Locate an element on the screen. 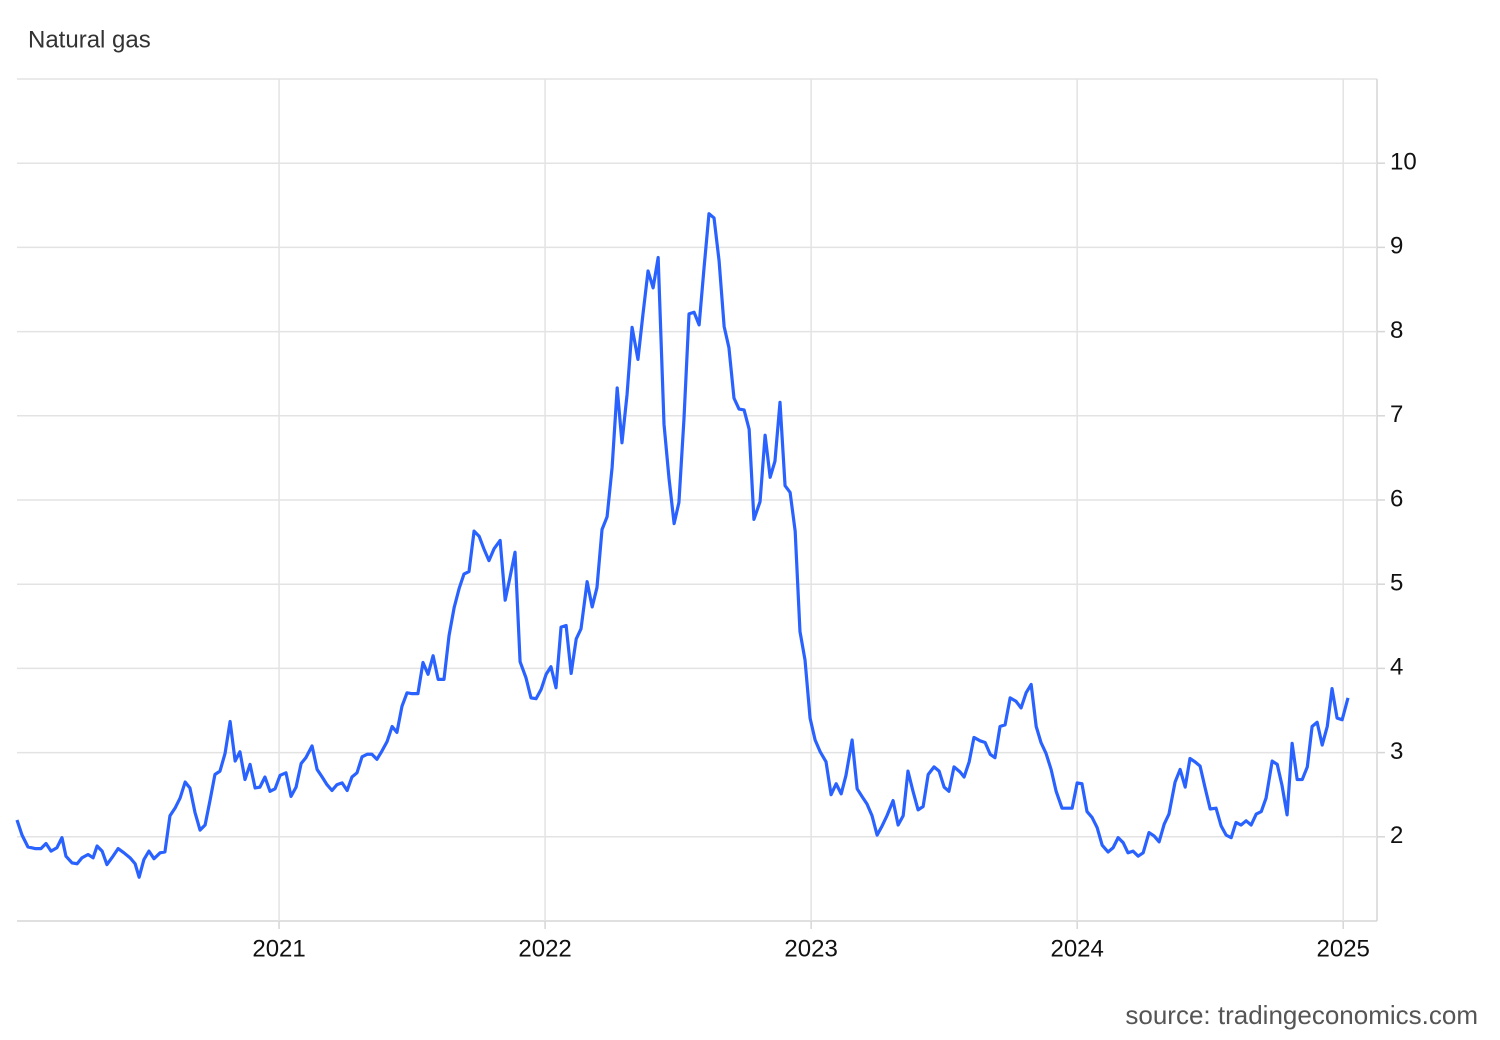 Image resolution: width=1500 pixels, height=1040 pixels. x-tick-label: 2023 is located at coordinates (810, 948).